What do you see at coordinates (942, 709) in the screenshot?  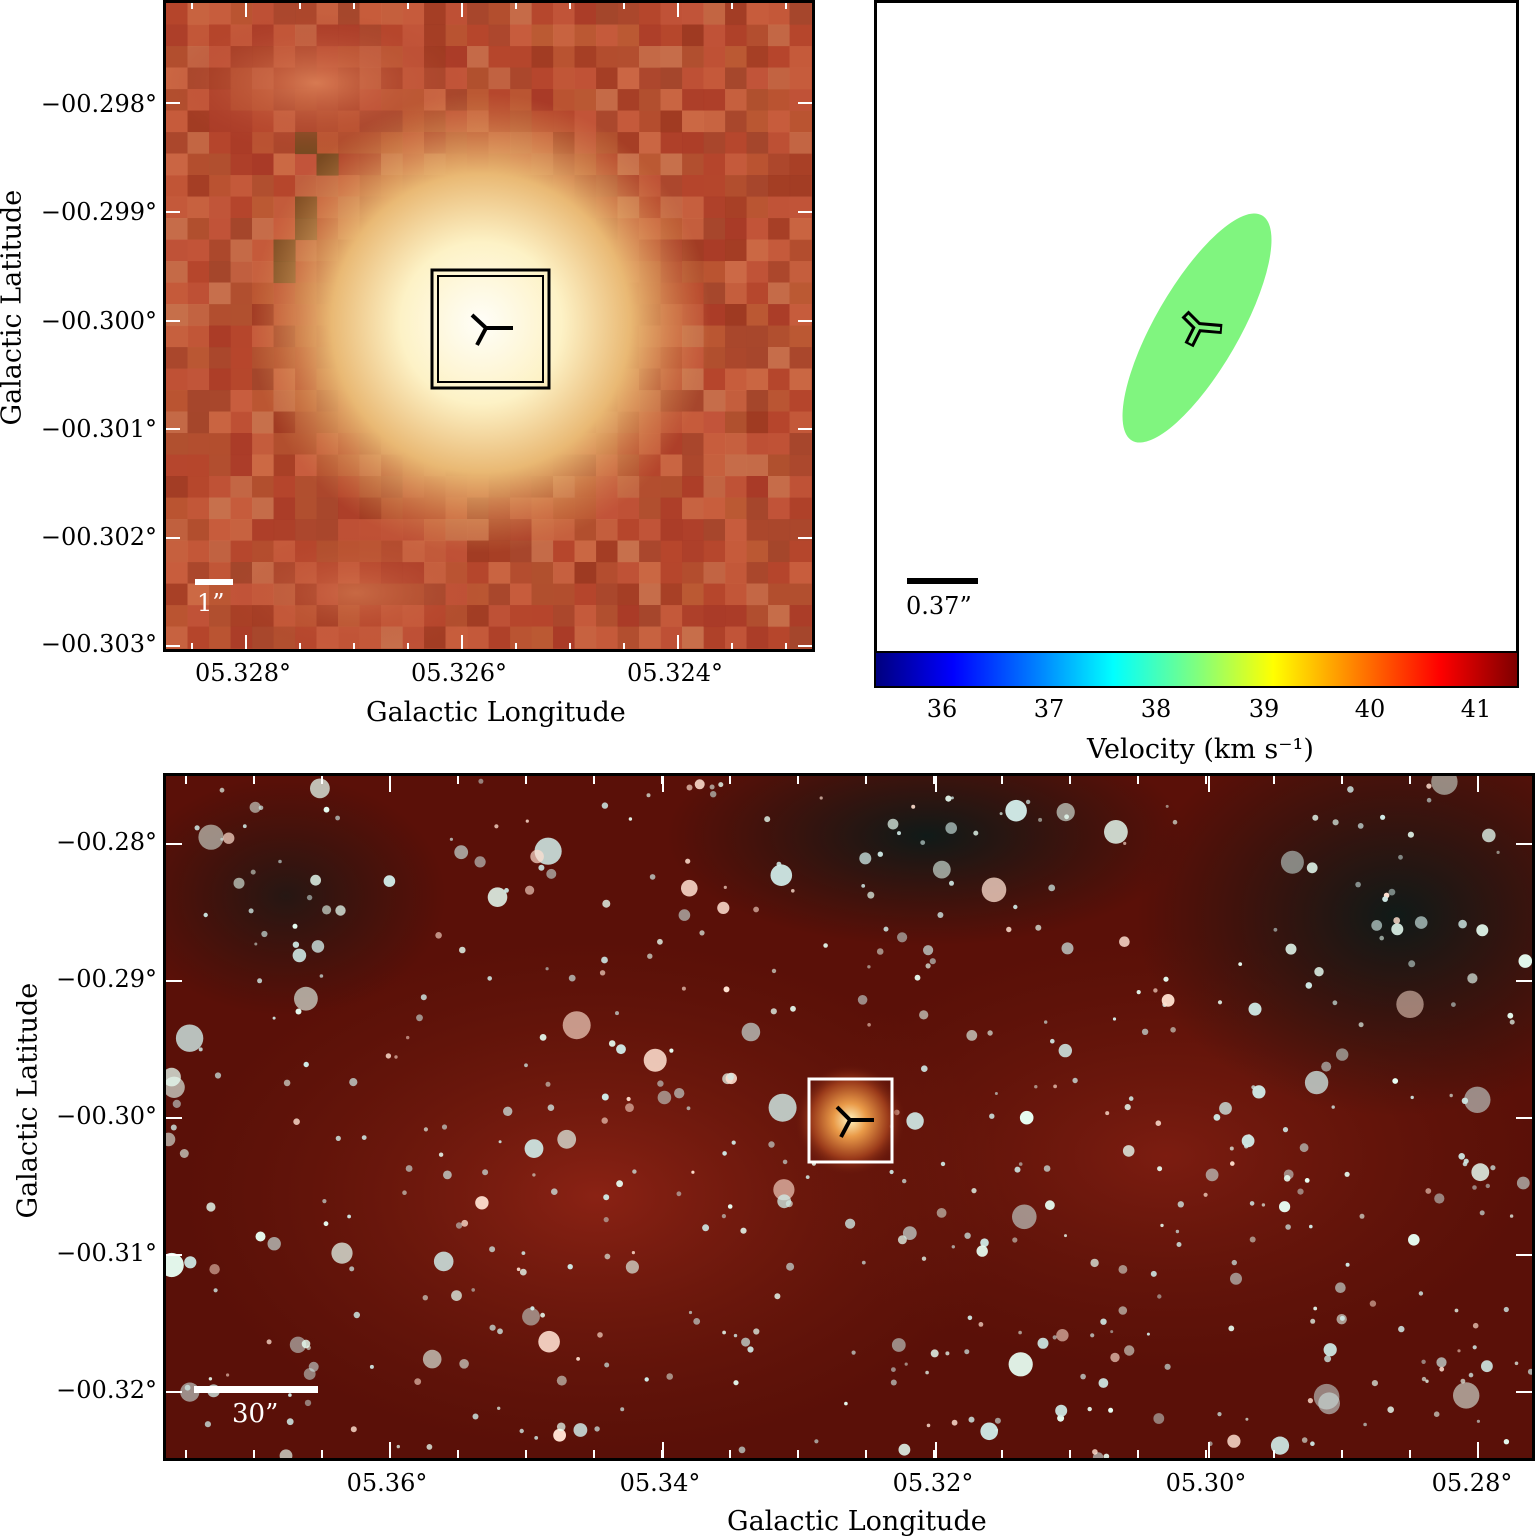 I see `colorbar-tick: 36` at bounding box center [942, 709].